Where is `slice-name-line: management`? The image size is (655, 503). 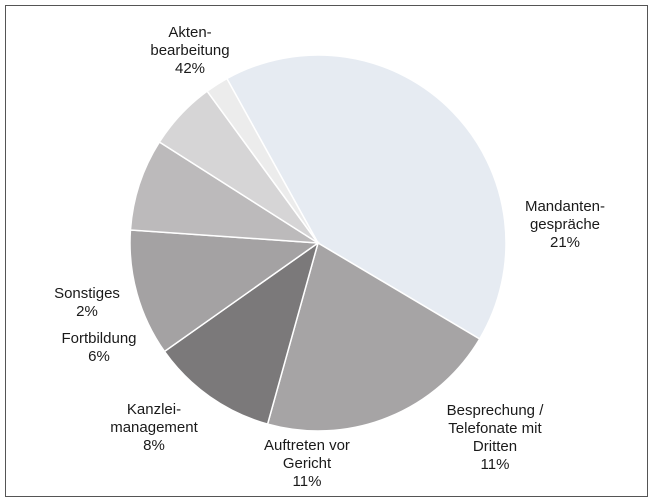 slice-name-line: management is located at coordinates (154, 427).